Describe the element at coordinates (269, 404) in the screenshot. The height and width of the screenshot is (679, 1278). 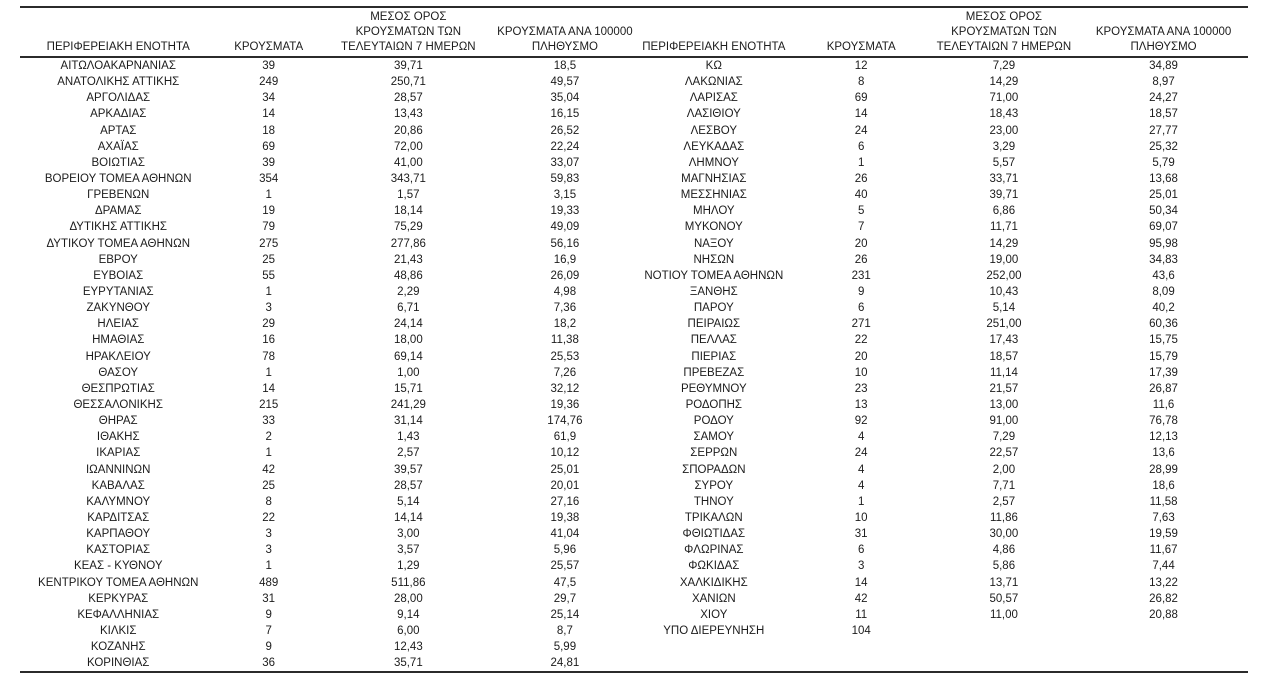
I see `cases-cell: 215` at that location.